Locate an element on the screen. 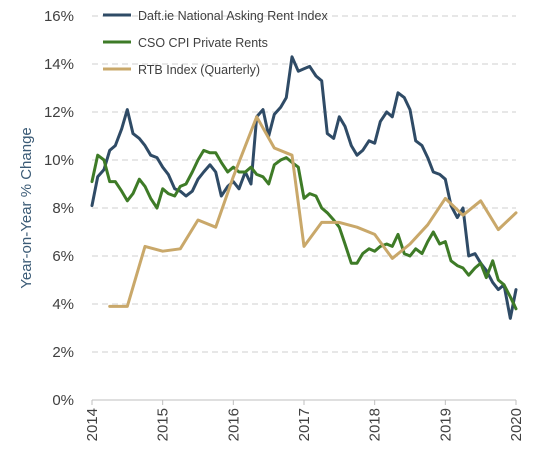 The width and height of the screenshot is (549, 453). legend-label: Daft.ie National Asking Rent Index is located at coordinates (233, 16).